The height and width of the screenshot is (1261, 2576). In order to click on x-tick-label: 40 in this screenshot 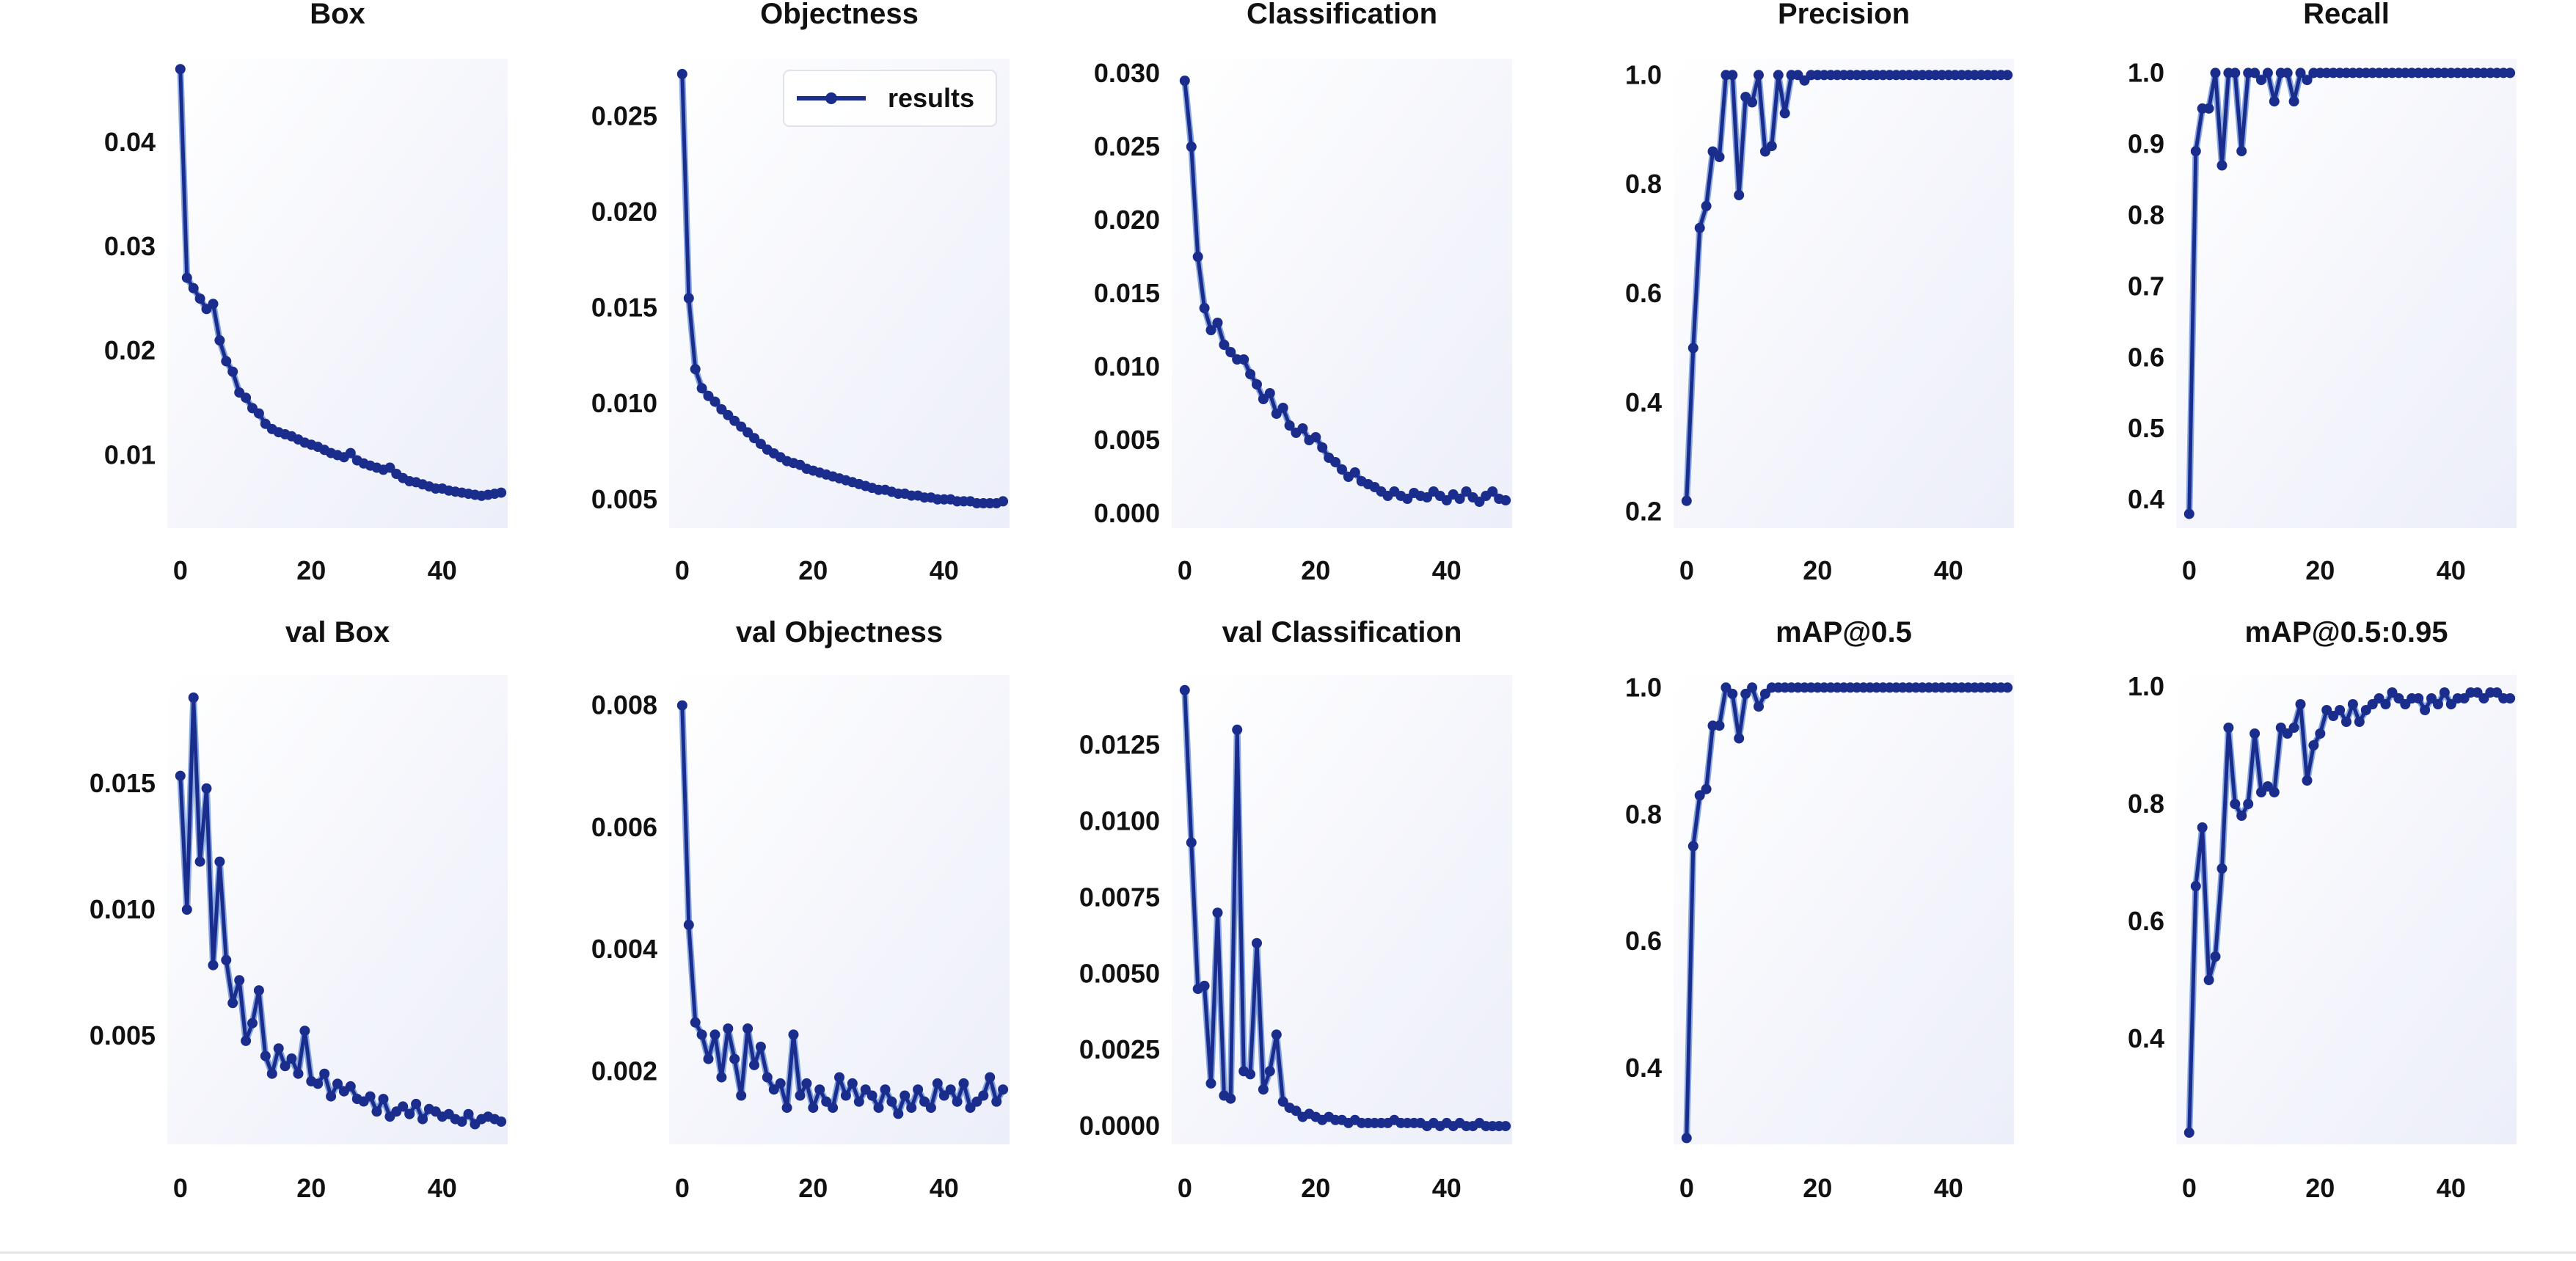, I will do `click(2452, 570)`.